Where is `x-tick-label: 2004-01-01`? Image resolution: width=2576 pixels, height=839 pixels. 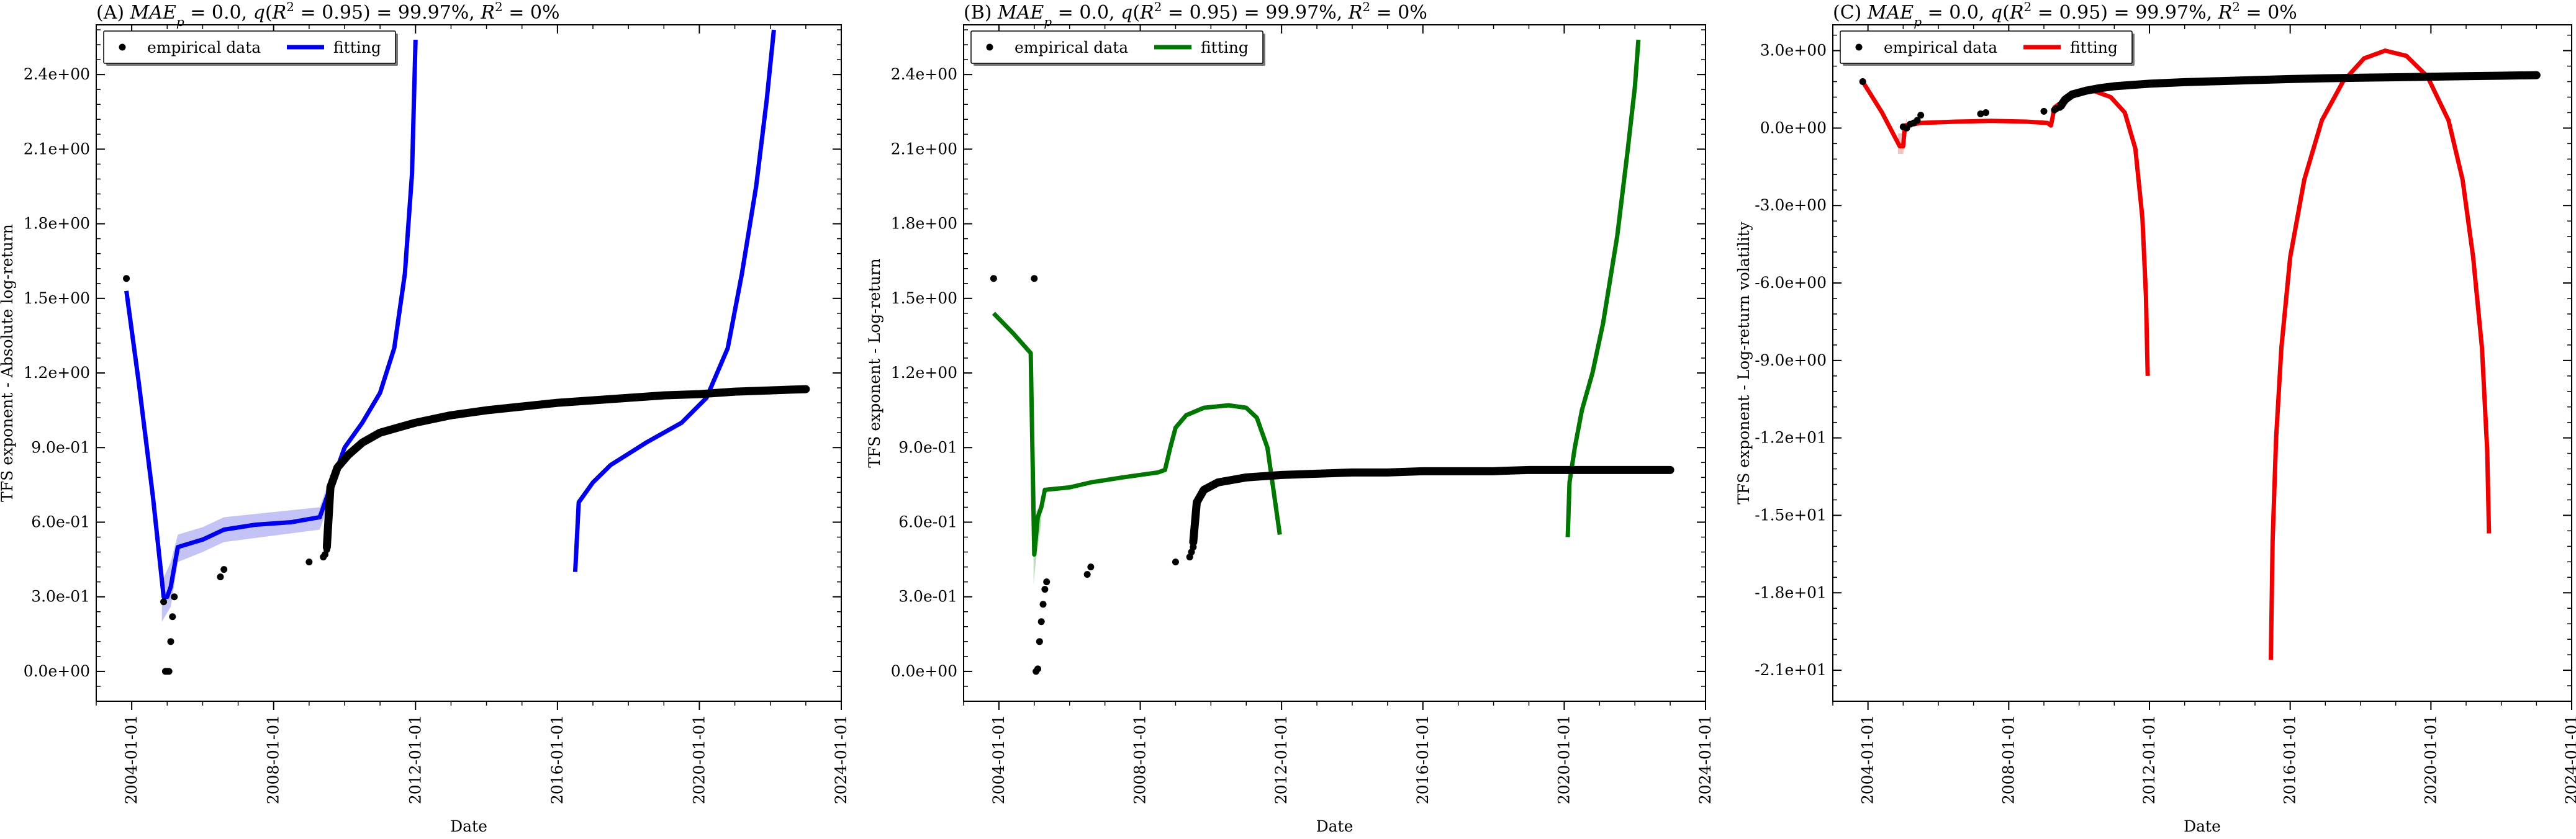 x-tick-label: 2004-01-01 is located at coordinates (999, 760).